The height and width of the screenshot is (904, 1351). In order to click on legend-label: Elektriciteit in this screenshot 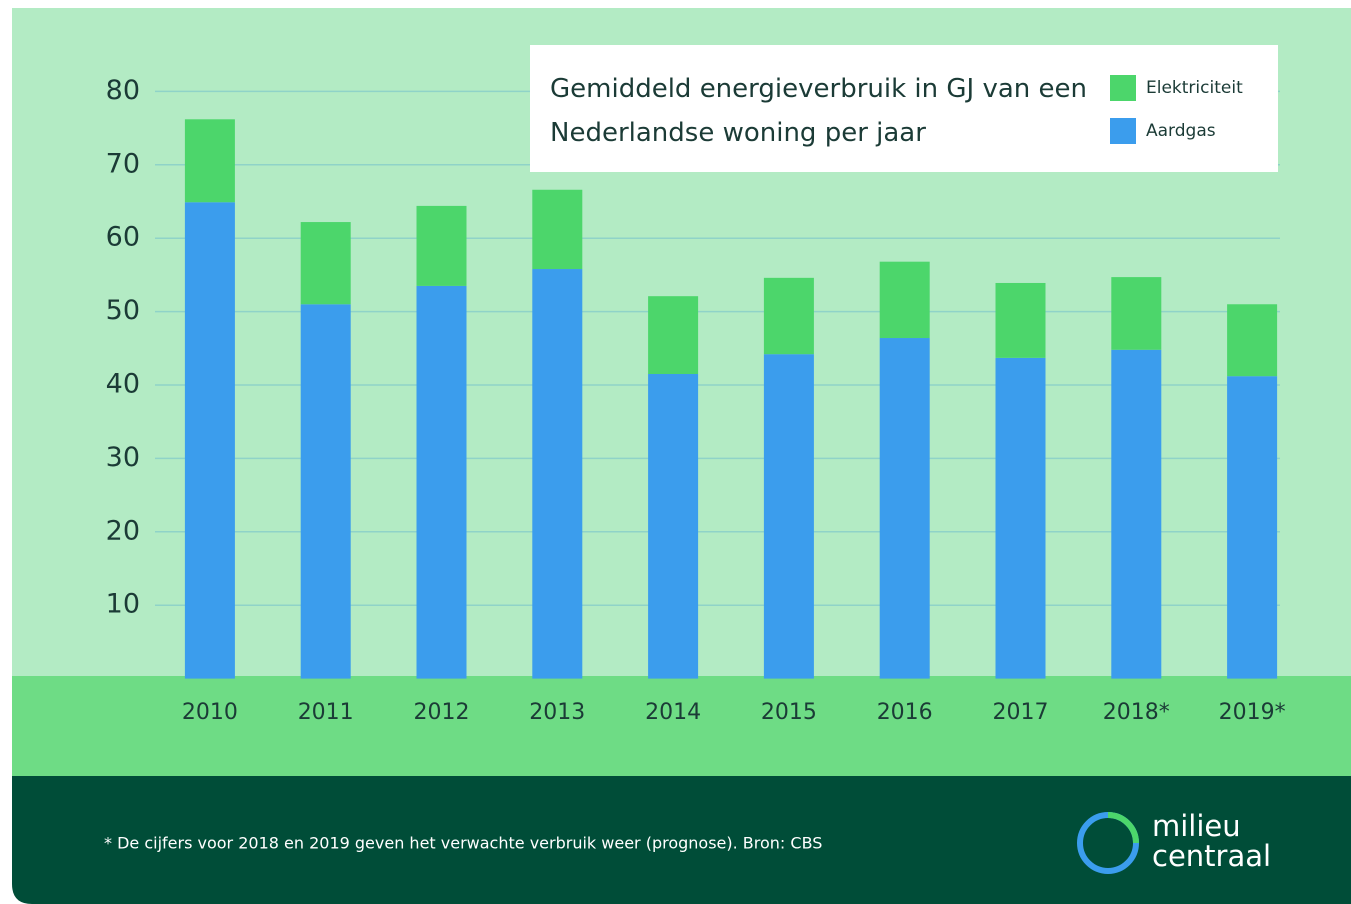, I will do `click(1194, 88)`.